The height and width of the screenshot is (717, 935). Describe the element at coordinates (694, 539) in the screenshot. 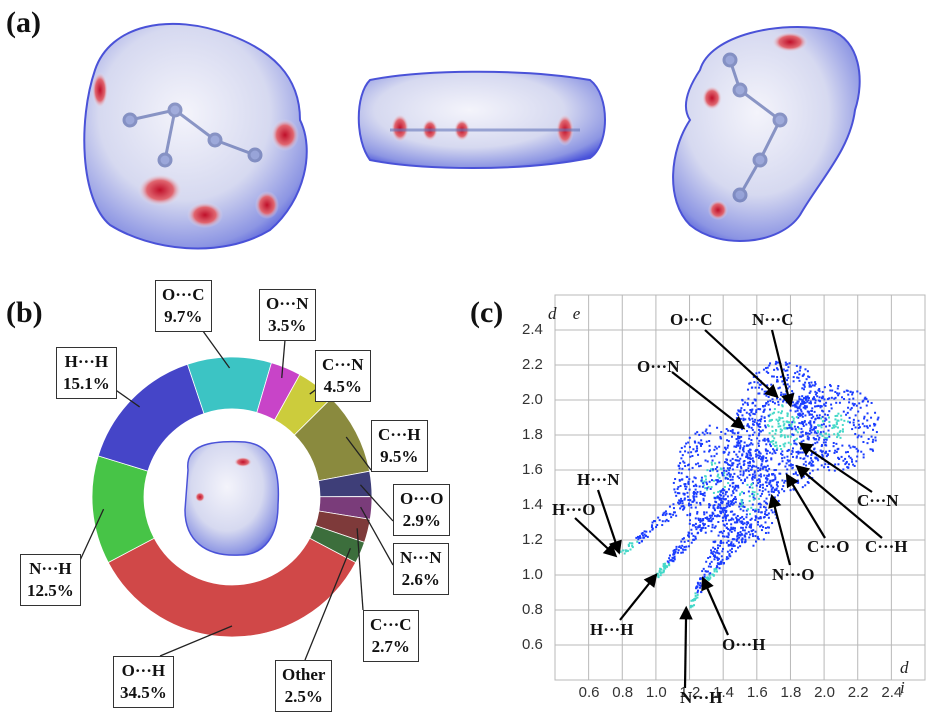

I see `fp-point-1905` at that location.